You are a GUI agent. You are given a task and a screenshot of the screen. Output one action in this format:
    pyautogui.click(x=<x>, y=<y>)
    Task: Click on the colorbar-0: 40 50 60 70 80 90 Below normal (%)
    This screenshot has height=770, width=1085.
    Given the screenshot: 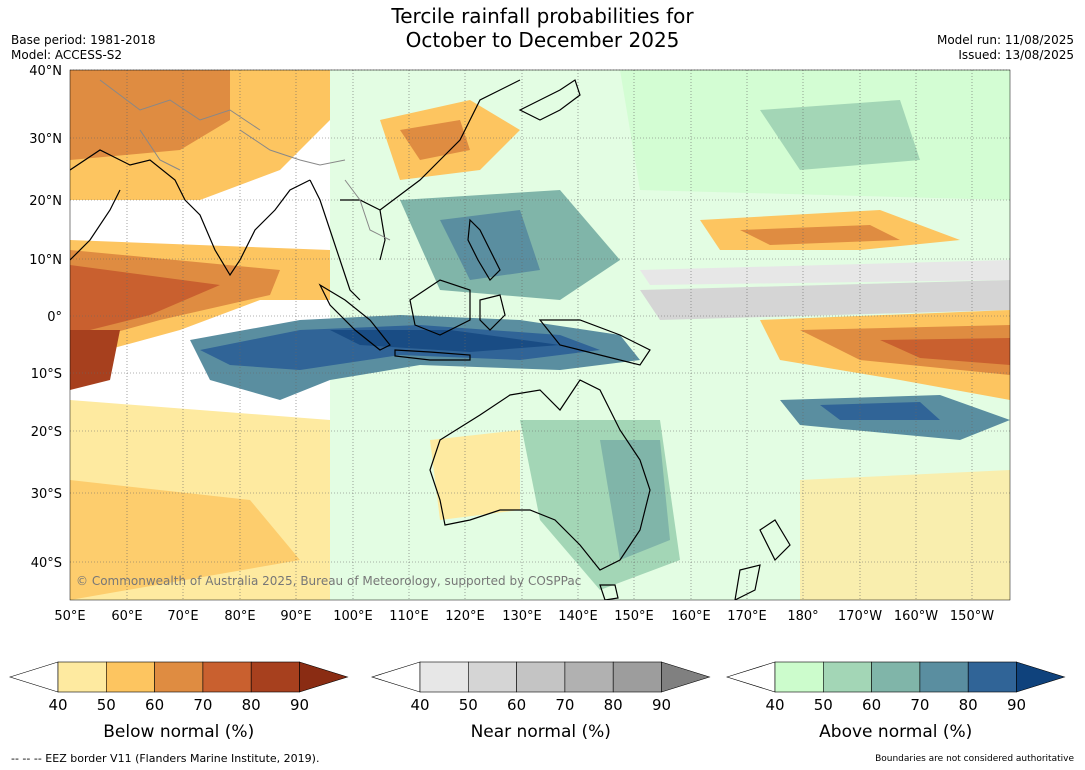 What is the action you would take?
    pyautogui.click(x=178, y=701)
    